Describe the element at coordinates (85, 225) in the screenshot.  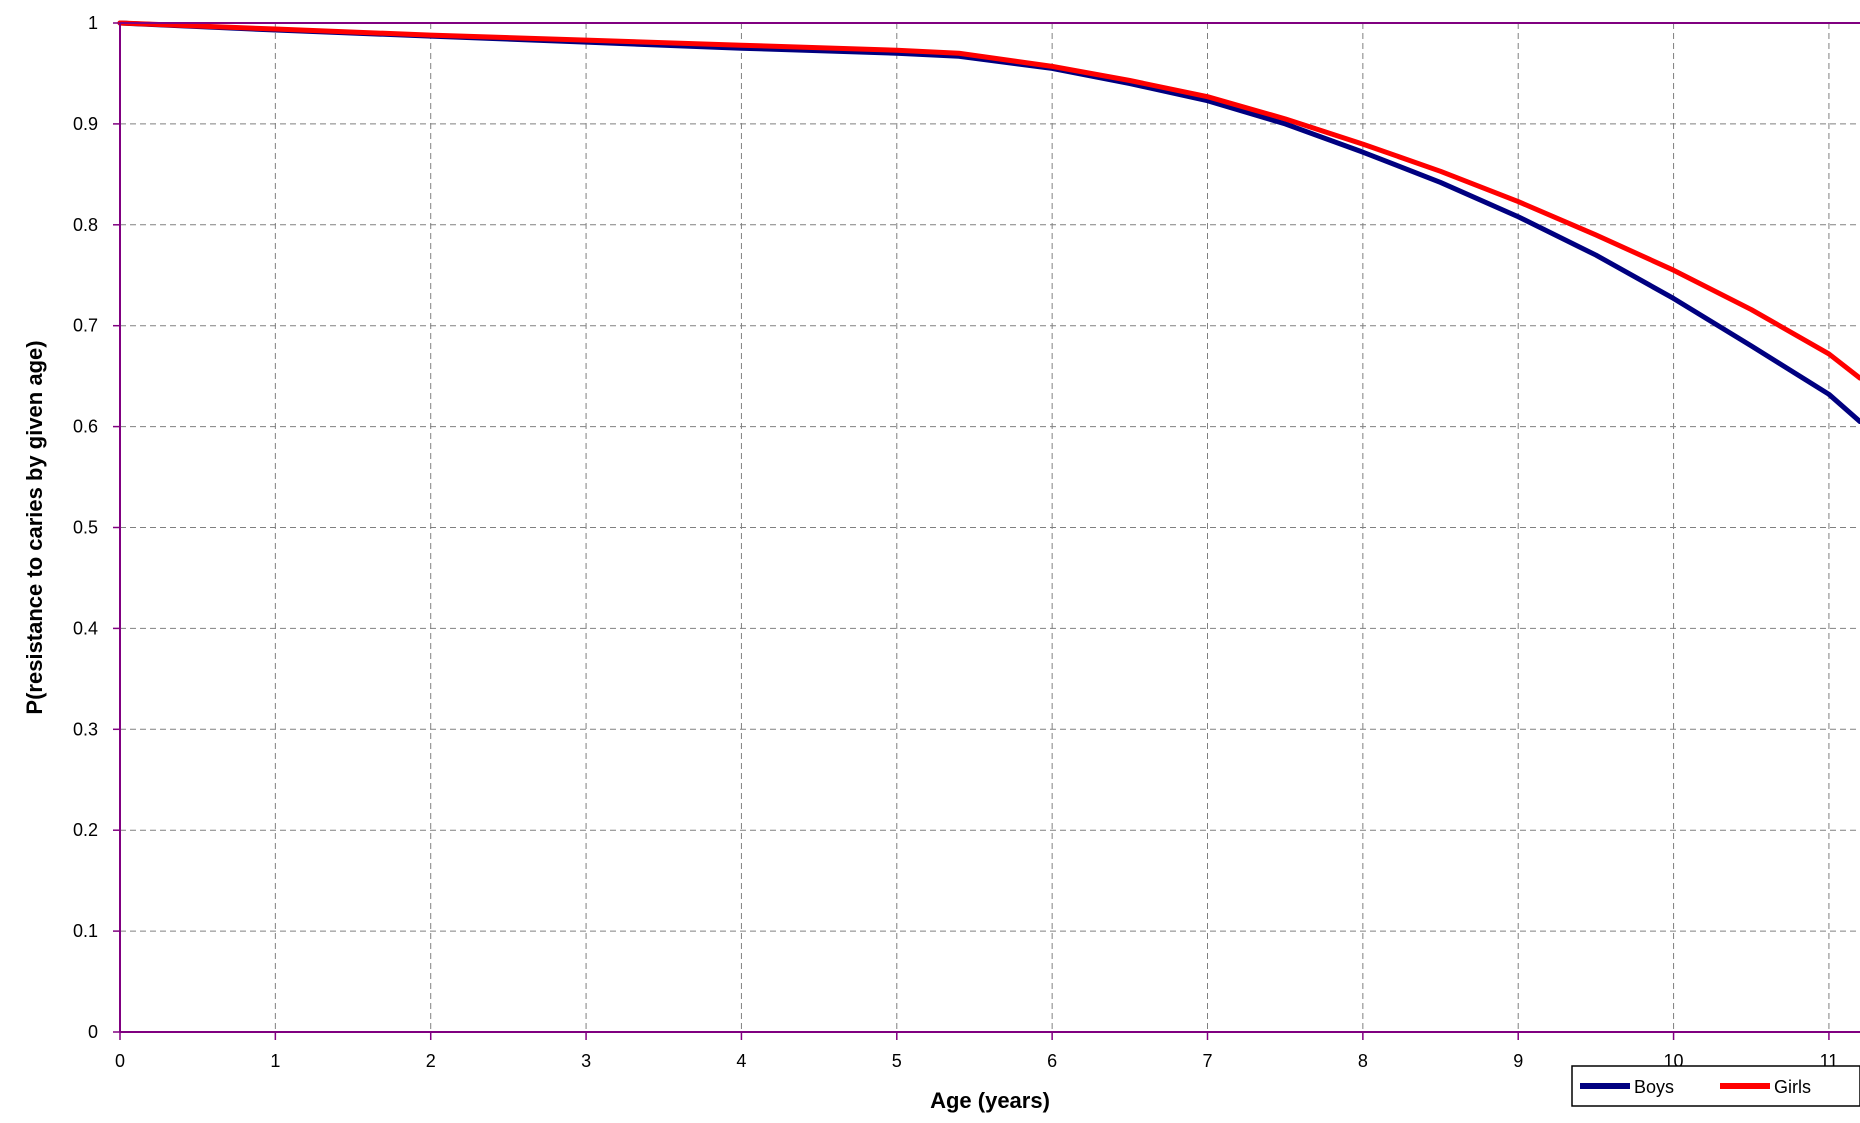
I see `y-tick-label: 0.8` at that location.